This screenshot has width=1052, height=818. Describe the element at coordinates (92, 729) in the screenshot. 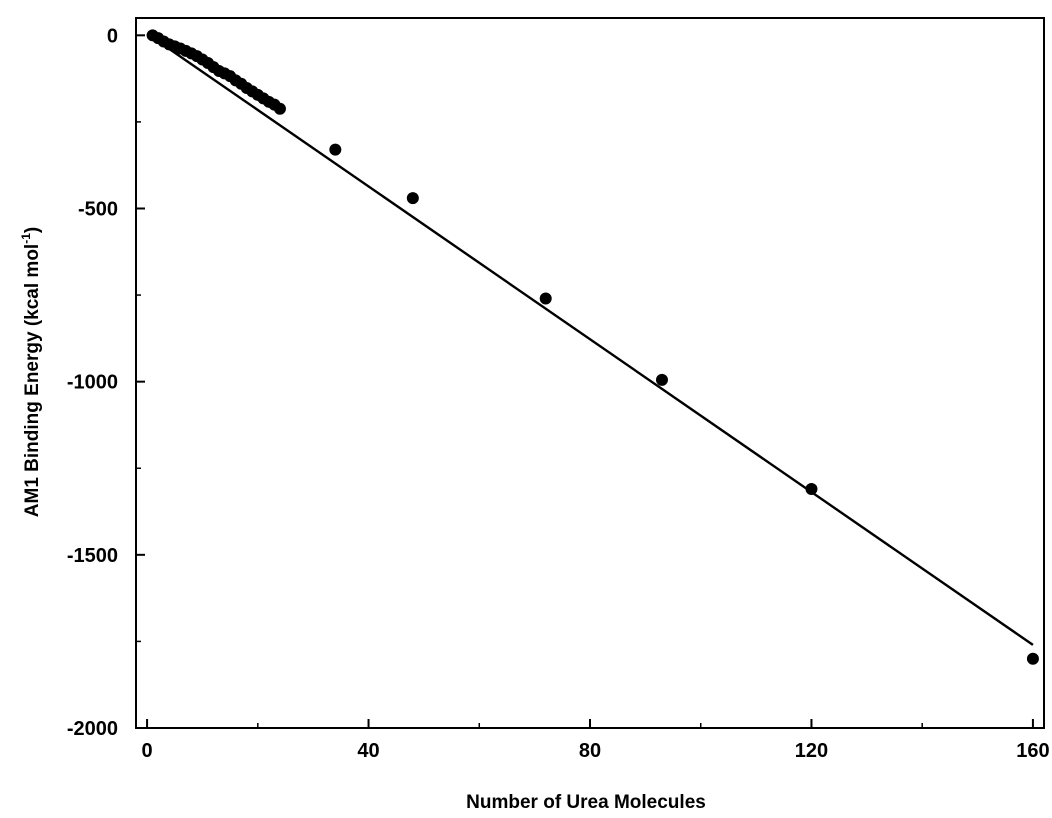

I see `y-tick-label: -2000` at that location.